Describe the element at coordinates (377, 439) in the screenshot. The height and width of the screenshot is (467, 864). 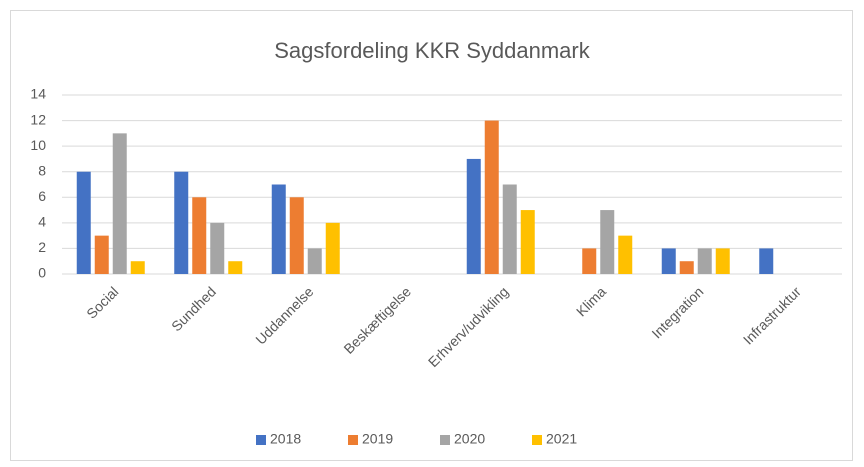
I see `legend-label: 2019` at that location.